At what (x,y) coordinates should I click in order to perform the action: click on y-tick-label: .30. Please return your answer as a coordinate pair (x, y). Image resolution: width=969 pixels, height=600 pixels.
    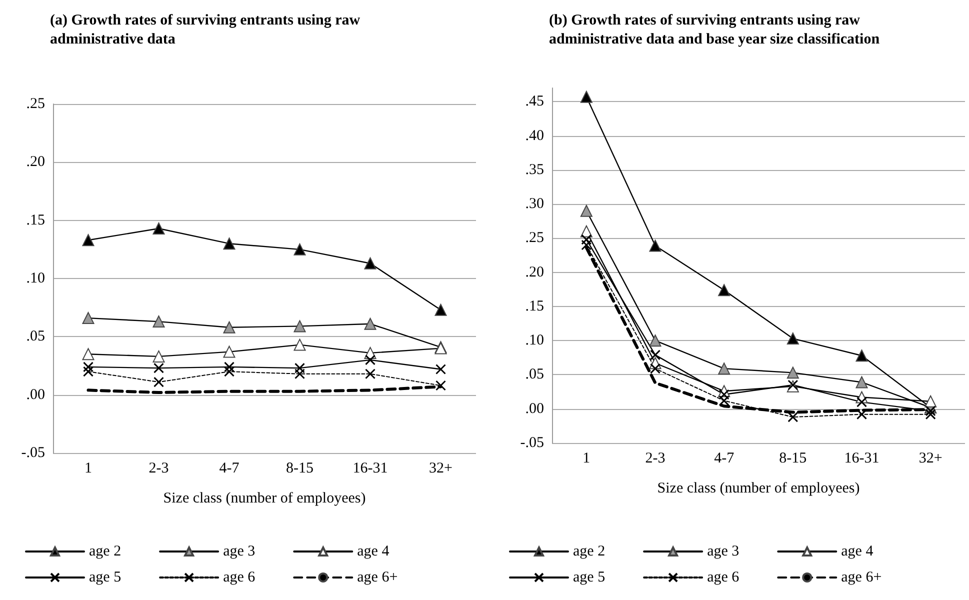
    Looking at the image, I should click on (534, 204).